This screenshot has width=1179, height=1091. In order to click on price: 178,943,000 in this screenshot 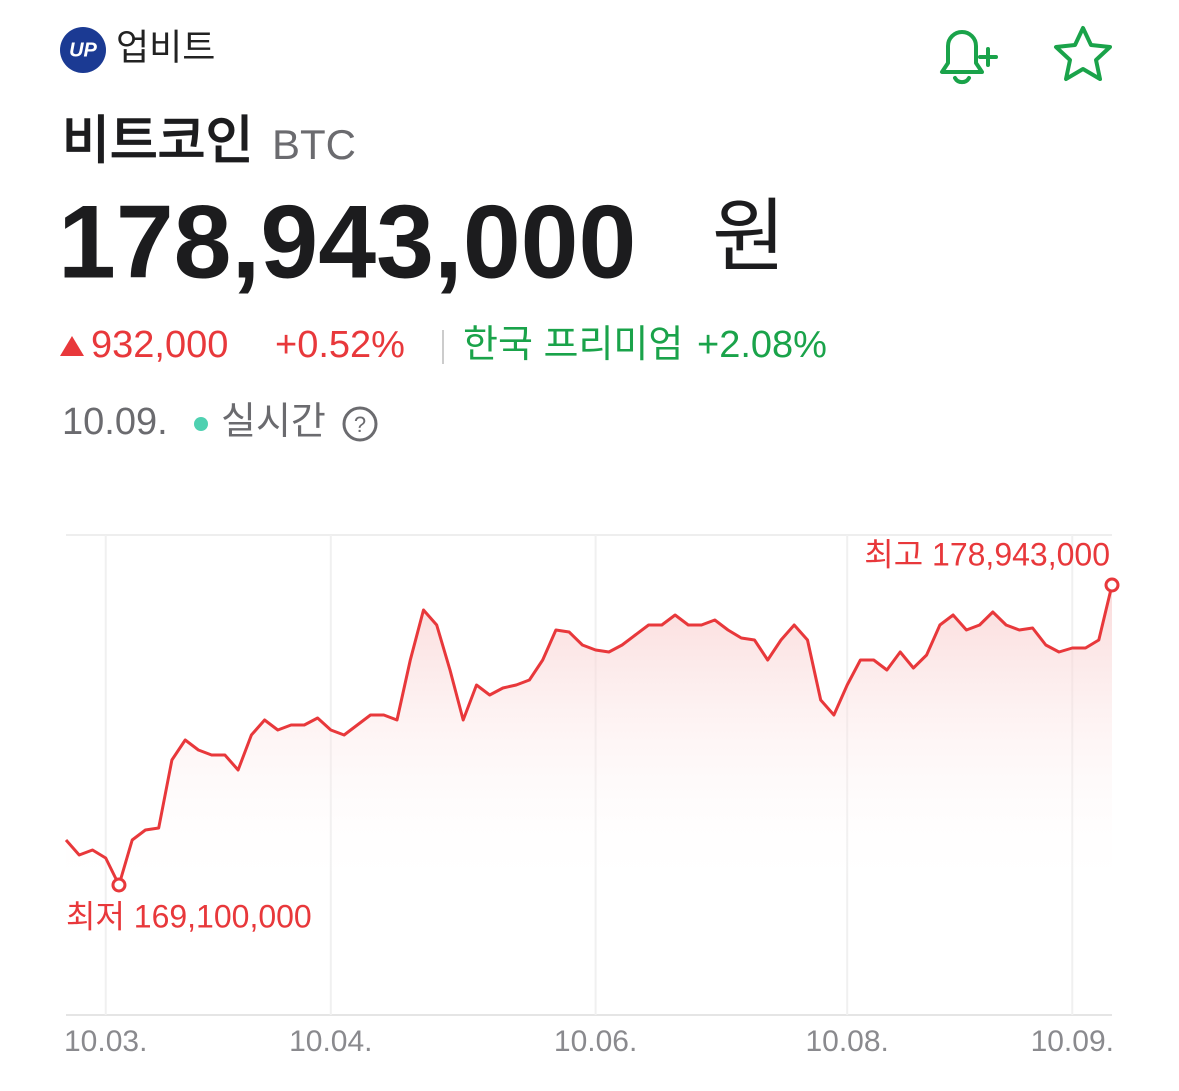, I will do `click(347, 242)`.